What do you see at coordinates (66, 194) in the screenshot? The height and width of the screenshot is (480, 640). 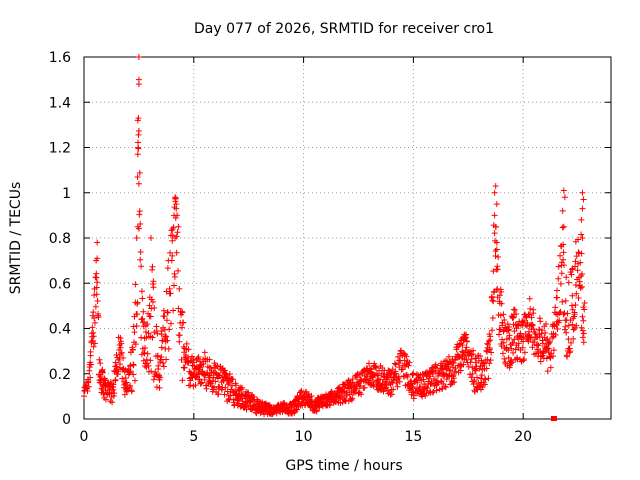 I see `y-tick-label: 1` at bounding box center [66, 194].